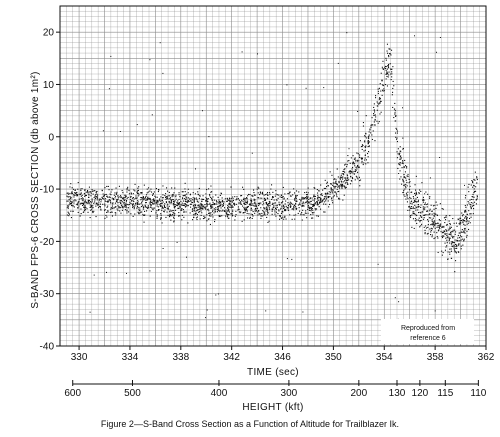  I want to click on y-tick-label: 0, so click(51, 137).